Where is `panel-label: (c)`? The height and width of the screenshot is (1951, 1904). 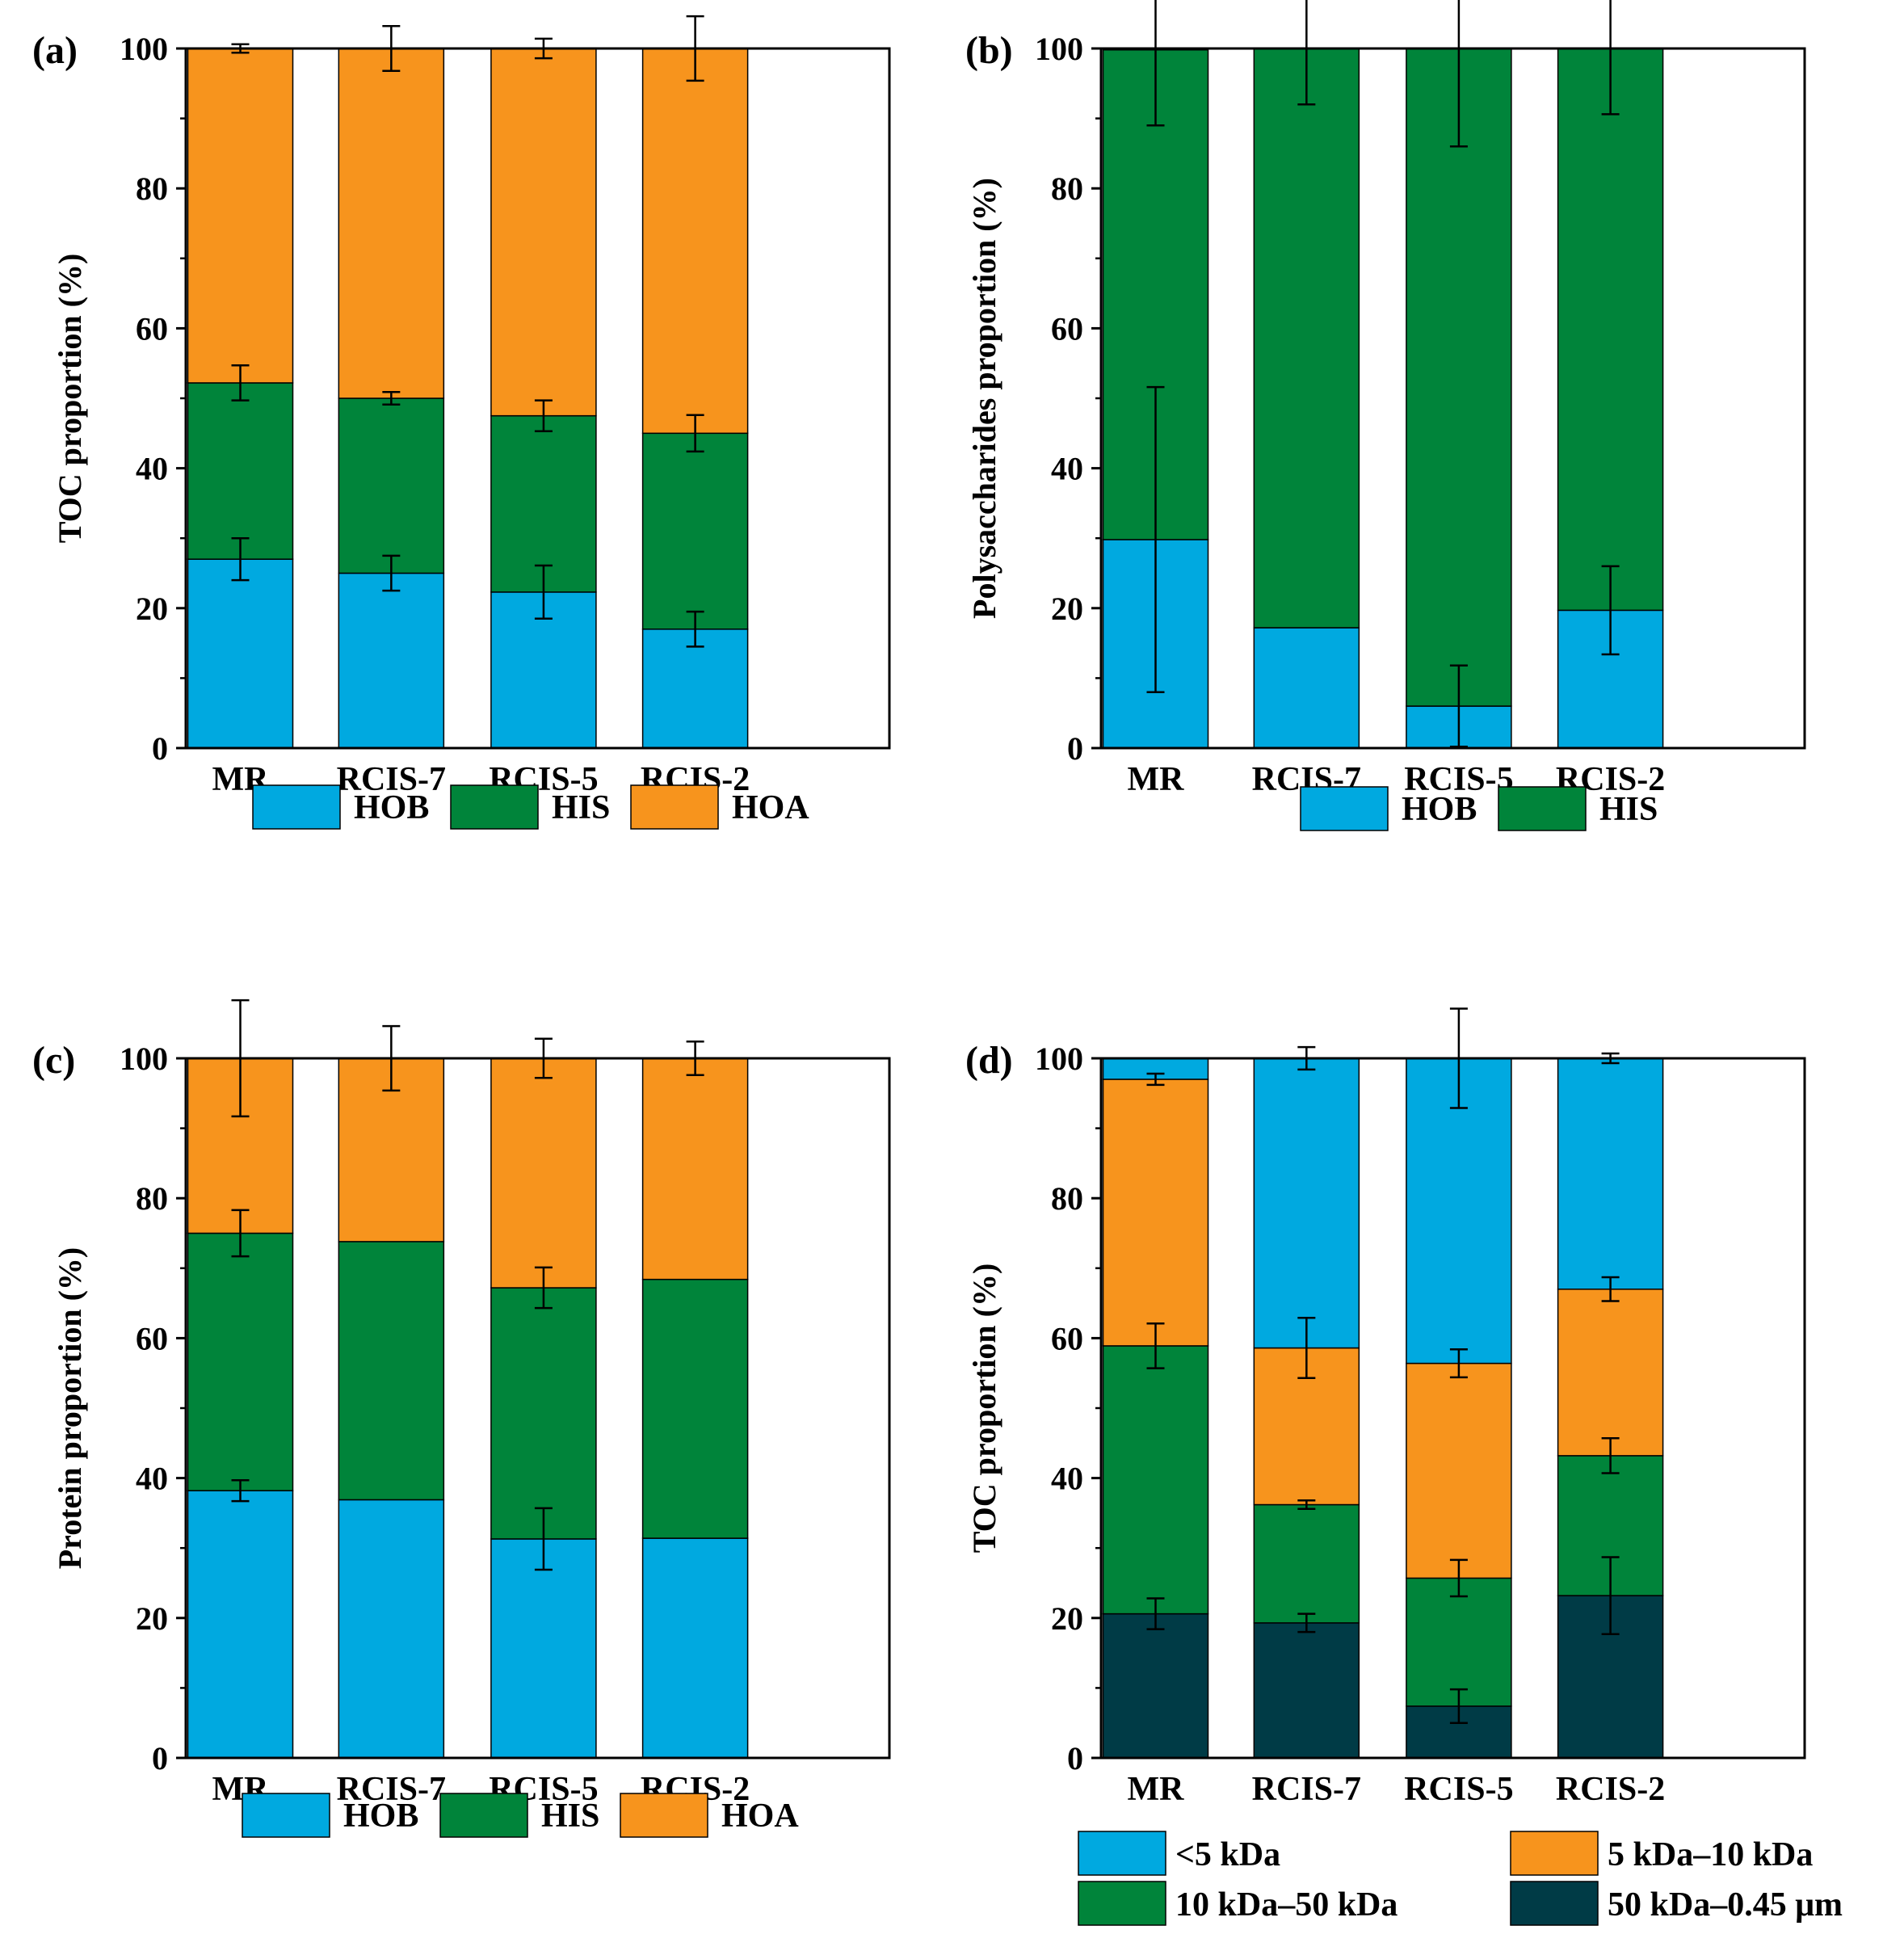 panel-label: (c) is located at coordinates (53, 1060).